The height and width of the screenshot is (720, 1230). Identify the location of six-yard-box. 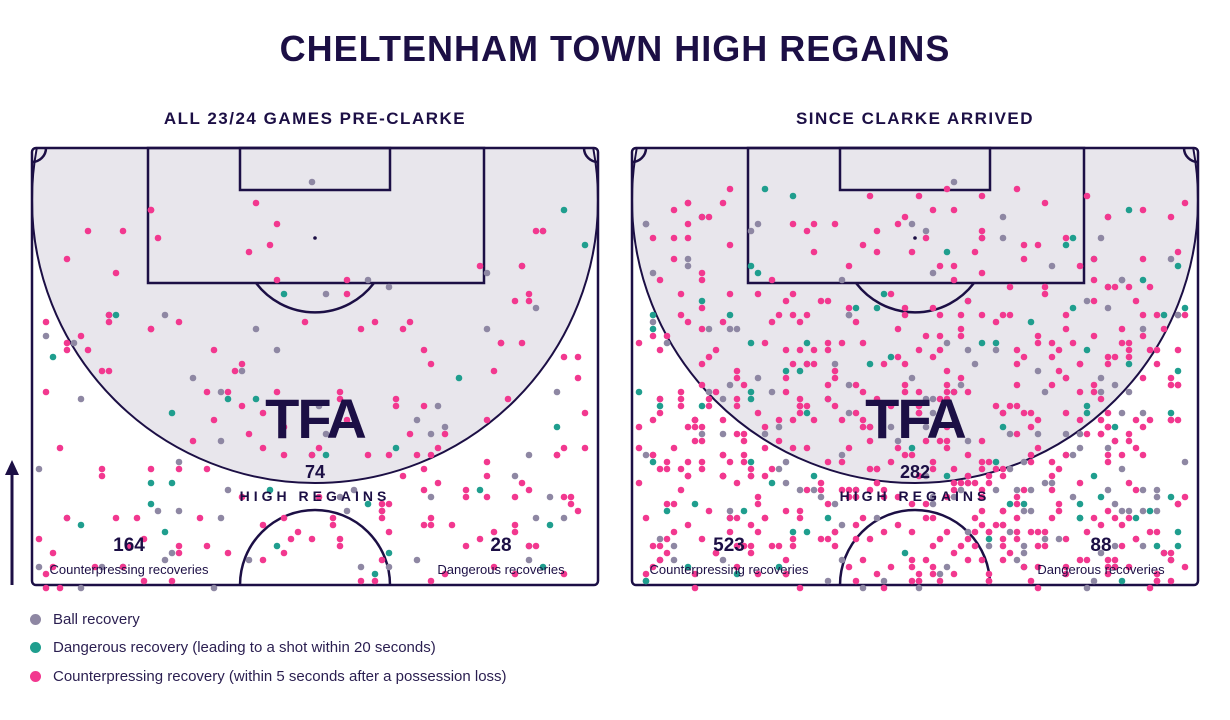
(915, 169).